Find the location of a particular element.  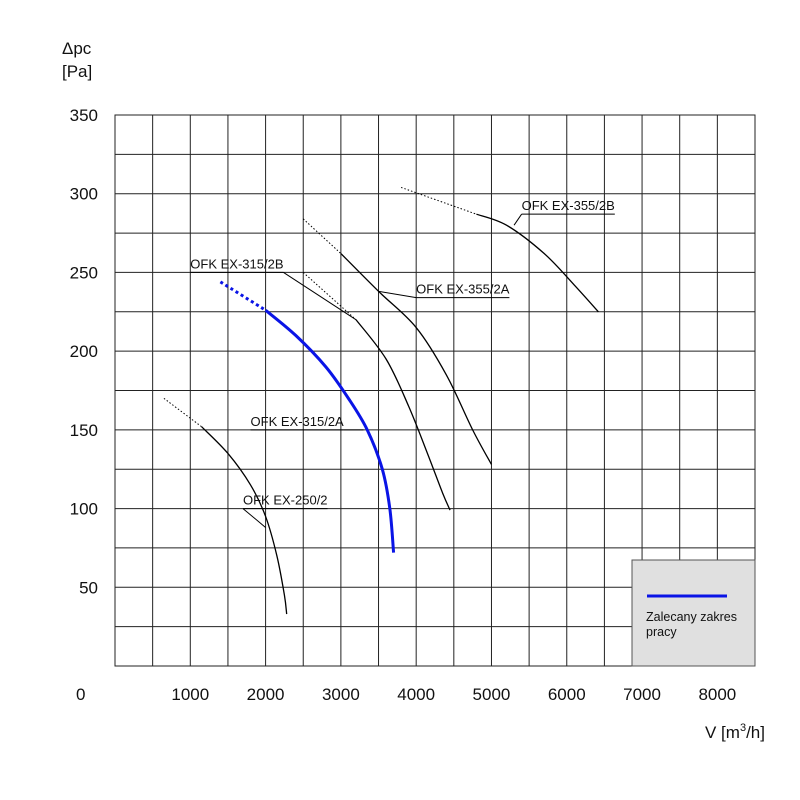

y-tick-label: 250 is located at coordinates (84, 272).